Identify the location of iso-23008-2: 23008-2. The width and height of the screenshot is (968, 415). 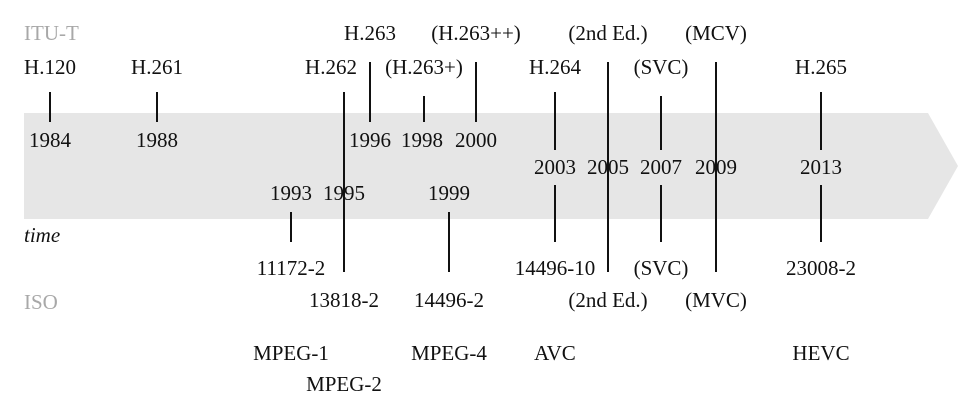
(821, 268).